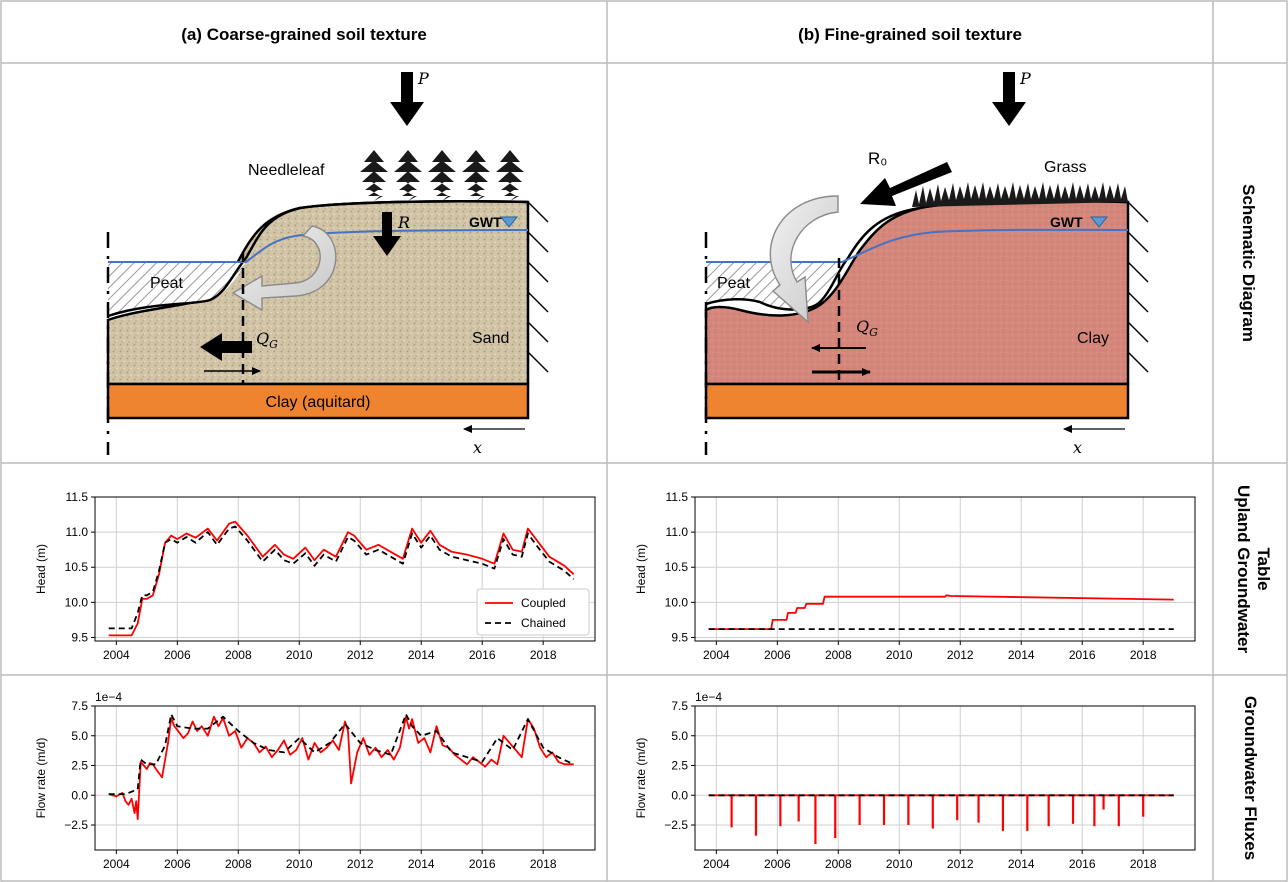 This screenshot has height=882, width=1288. What do you see at coordinates (1250, 778) in the screenshot?
I see `header-row-fluxes: Groundwater Fluxes` at bounding box center [1250, 778].